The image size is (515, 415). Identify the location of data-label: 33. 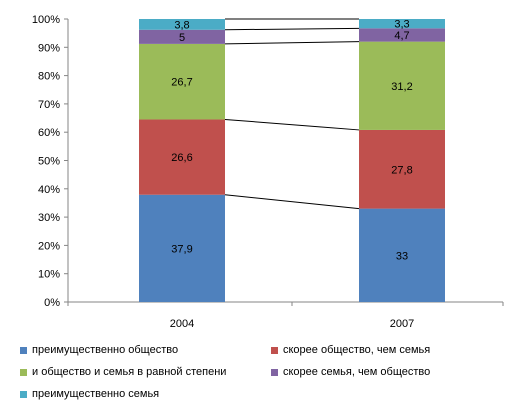
(402, 256).